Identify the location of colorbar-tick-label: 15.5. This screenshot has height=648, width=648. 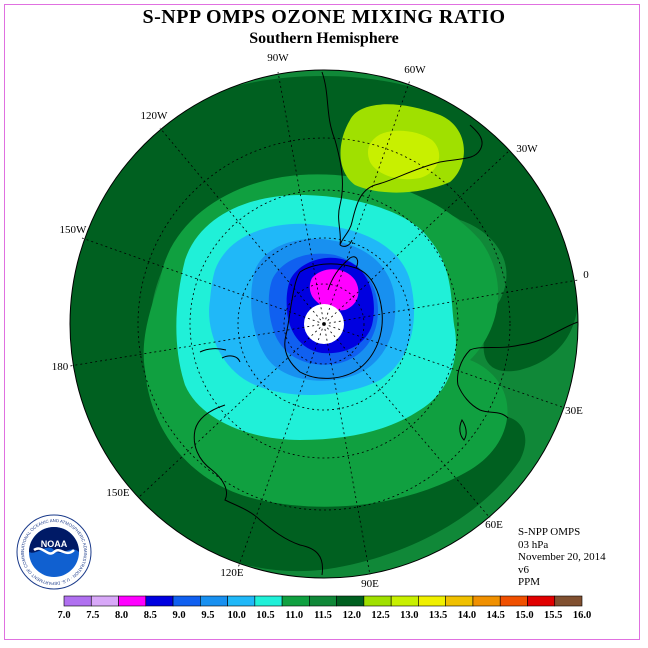
(553, 615).